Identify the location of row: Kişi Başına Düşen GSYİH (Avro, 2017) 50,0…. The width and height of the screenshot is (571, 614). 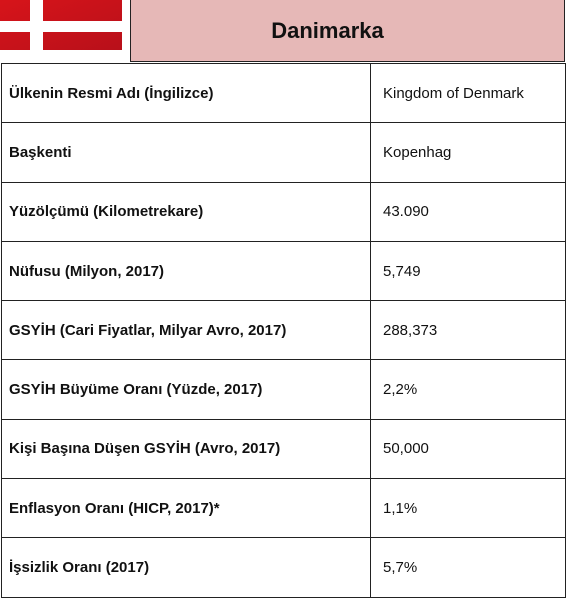
(283, 449).